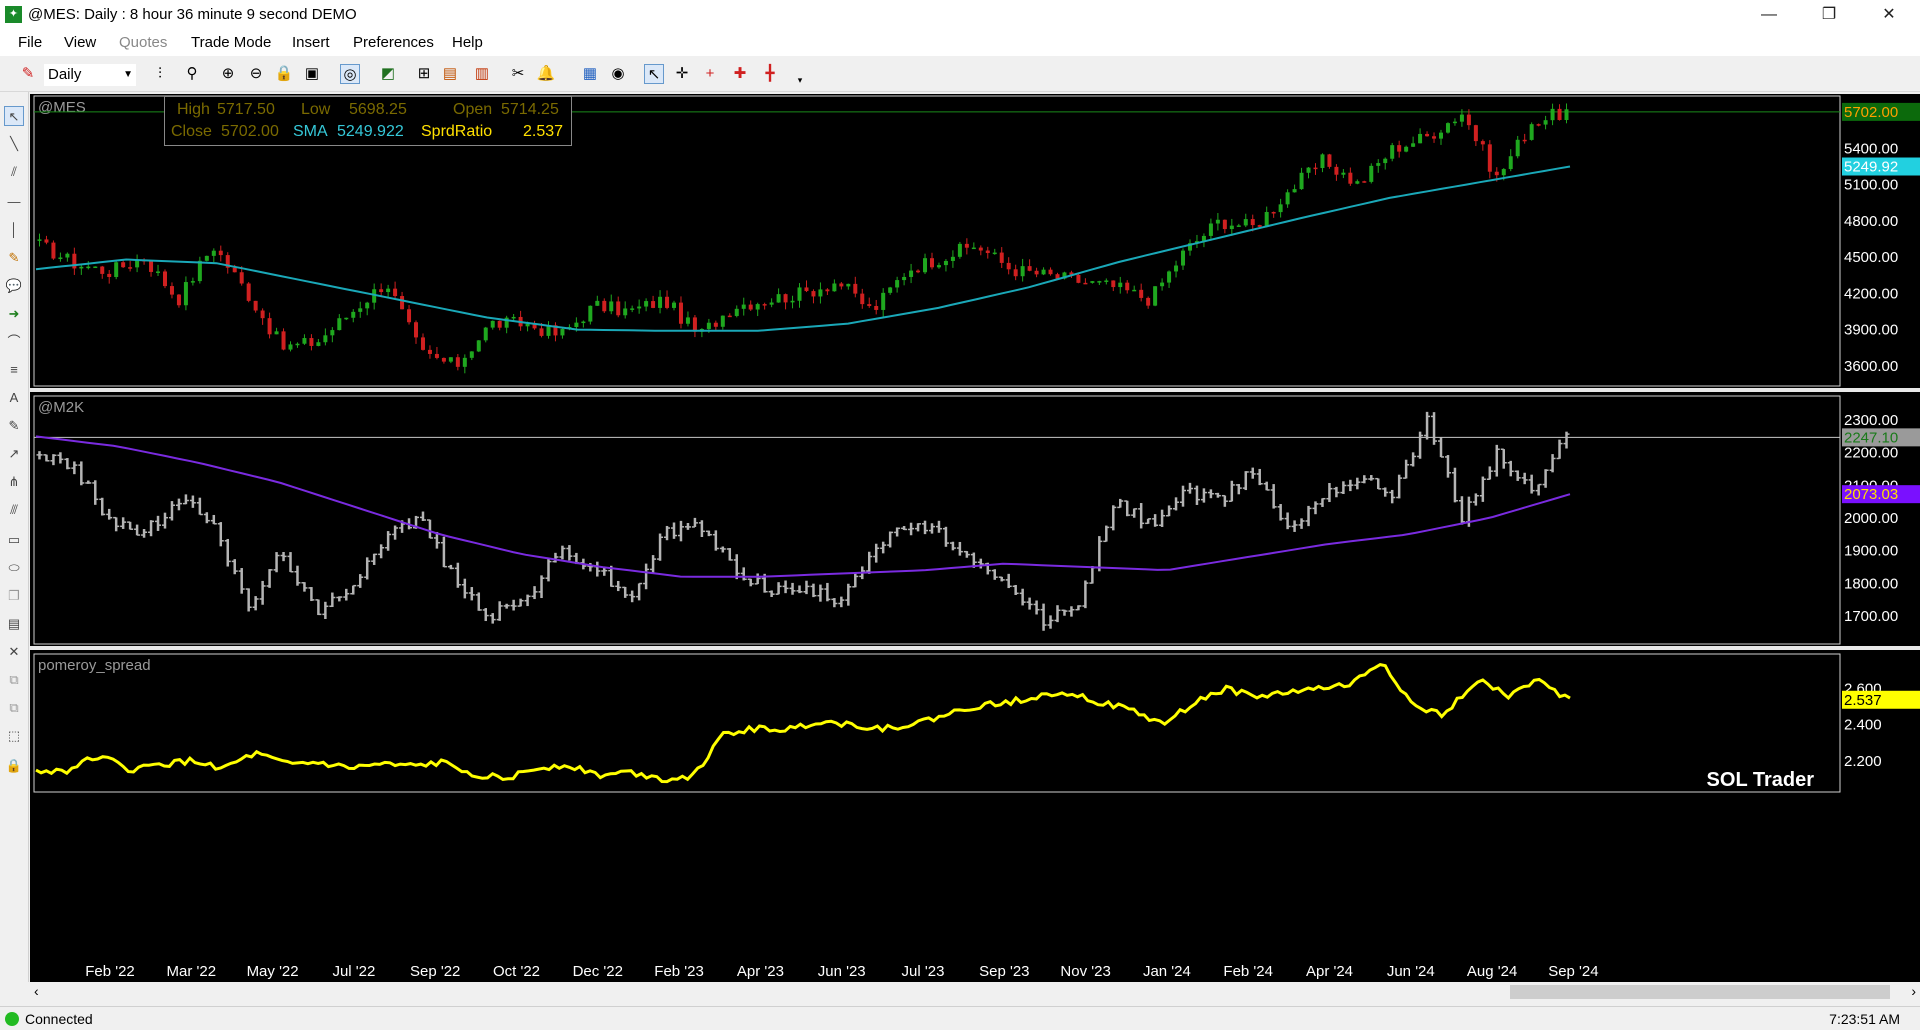 Image resolution: width=1920 pixels, height=1030 pixels. Describe the element at coordinates (1829, 14) in the screenshot. I see `restore-button: ❐` at that location.